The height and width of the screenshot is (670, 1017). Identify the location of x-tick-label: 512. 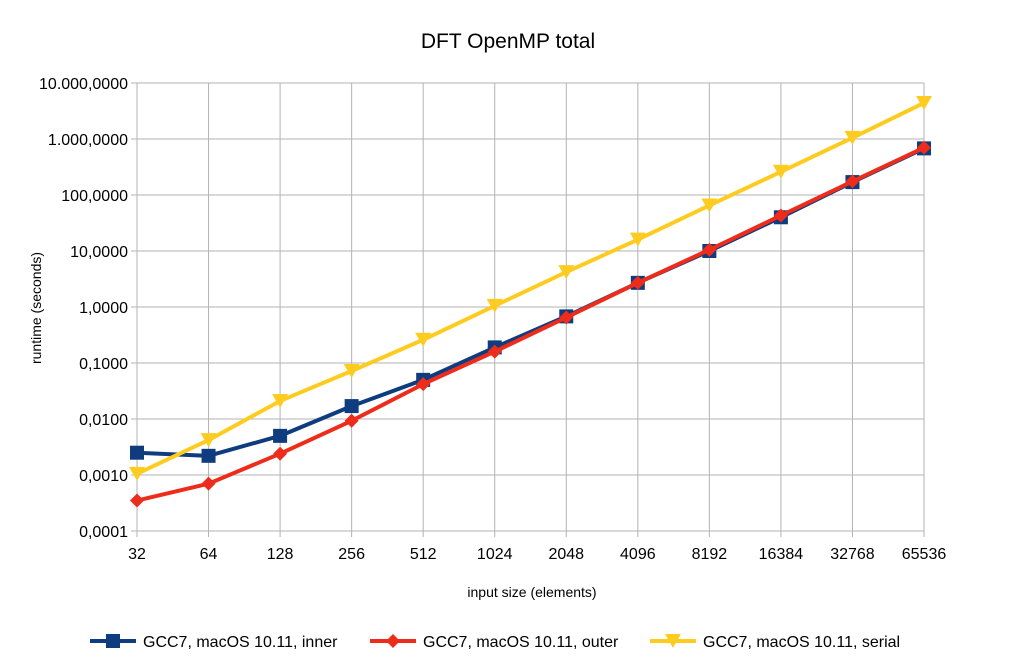
(423, 554).